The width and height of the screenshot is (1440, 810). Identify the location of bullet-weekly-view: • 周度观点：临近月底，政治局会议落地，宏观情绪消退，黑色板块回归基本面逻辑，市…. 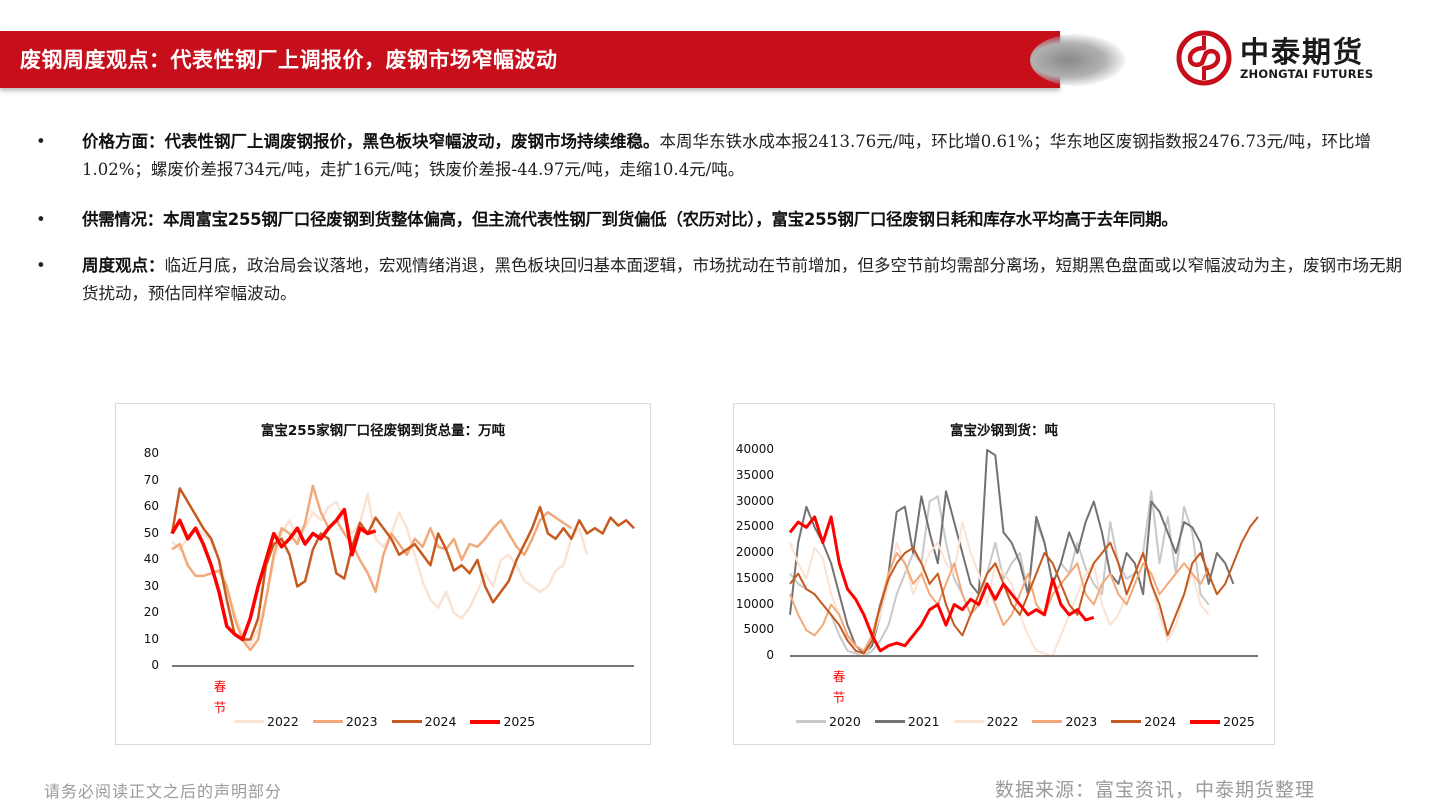
(726, 280).